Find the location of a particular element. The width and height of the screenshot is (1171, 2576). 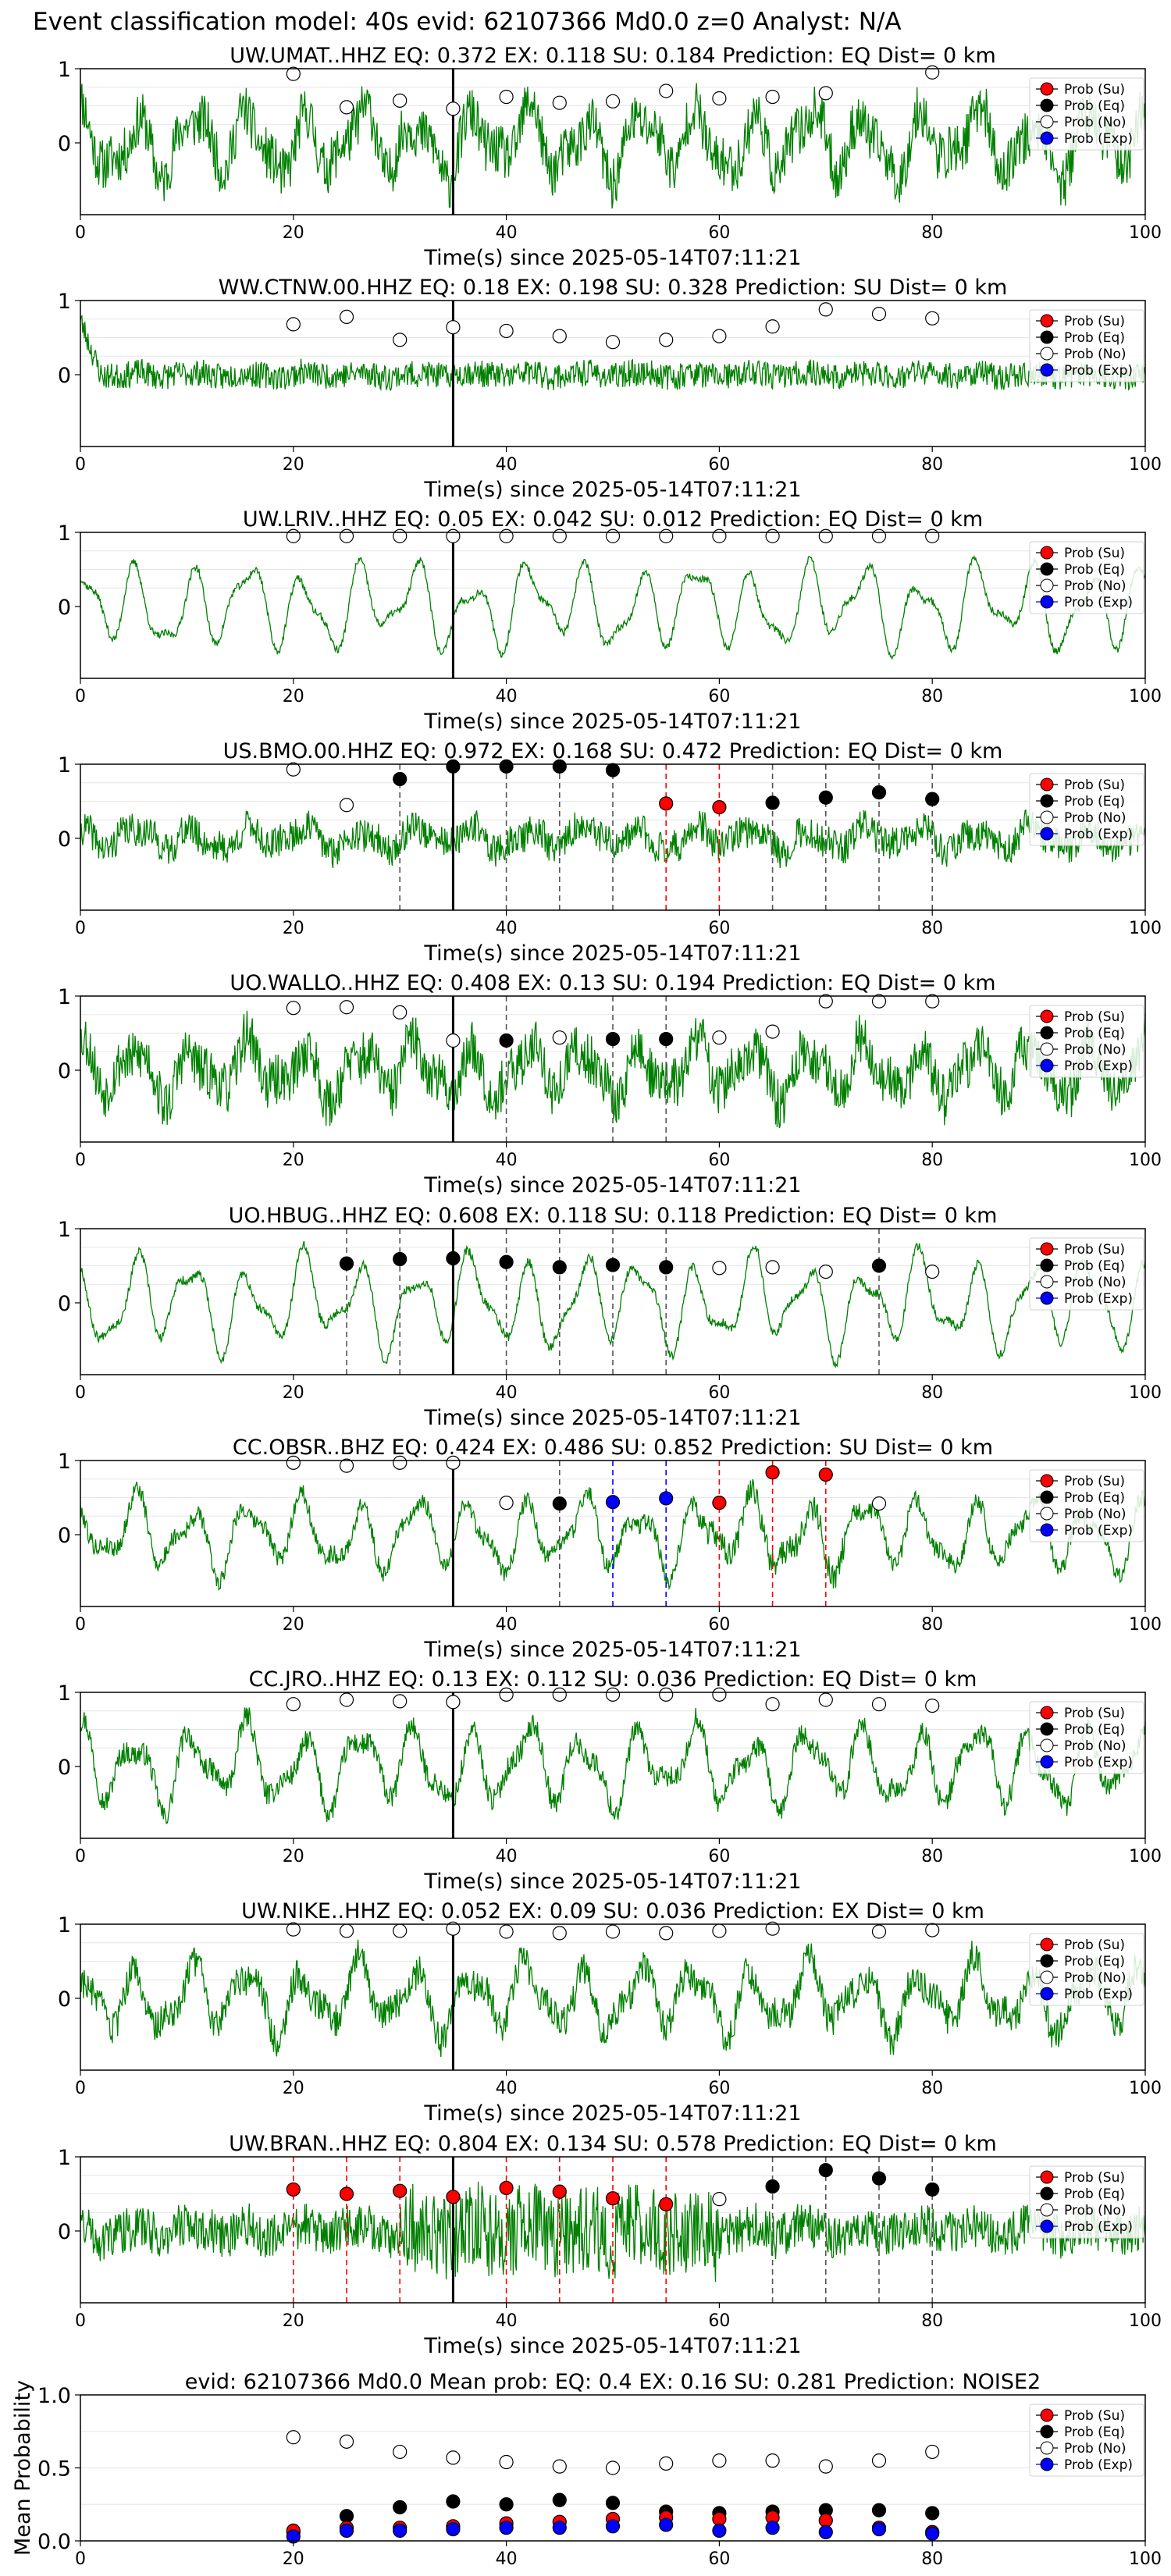

y-tick-label: 0.0 is located at coordinates (54, 2542).